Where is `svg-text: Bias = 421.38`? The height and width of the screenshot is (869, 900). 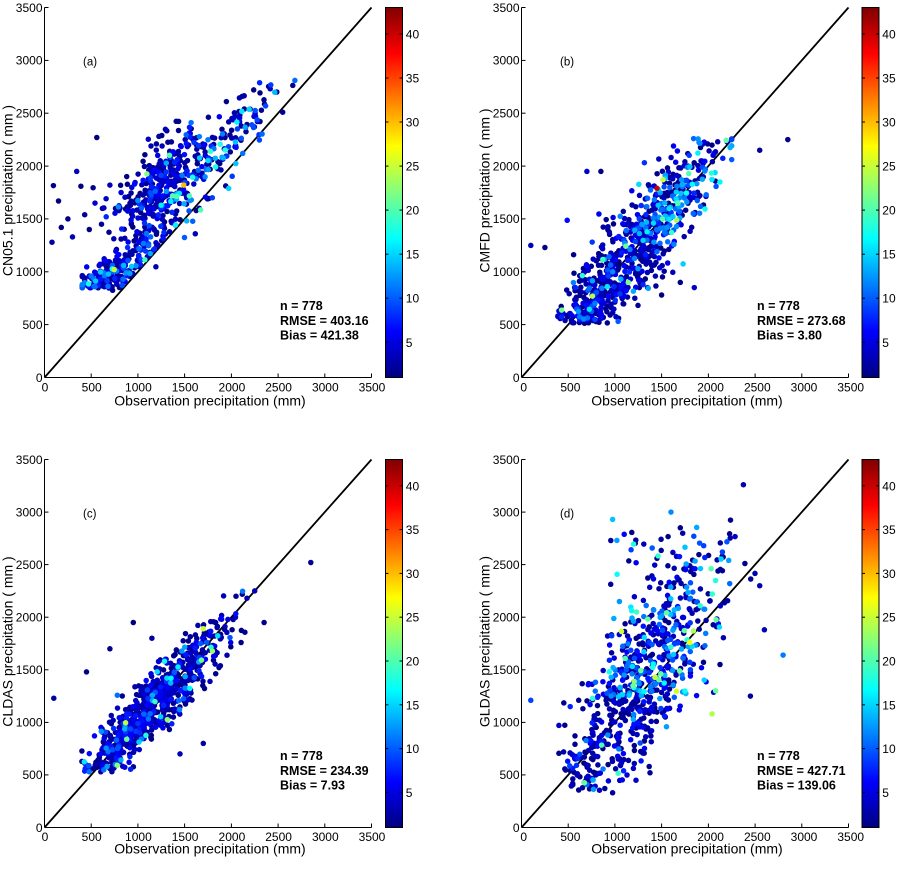
svg-text: Bias = 421.38 is located at coordinates (319, 336).